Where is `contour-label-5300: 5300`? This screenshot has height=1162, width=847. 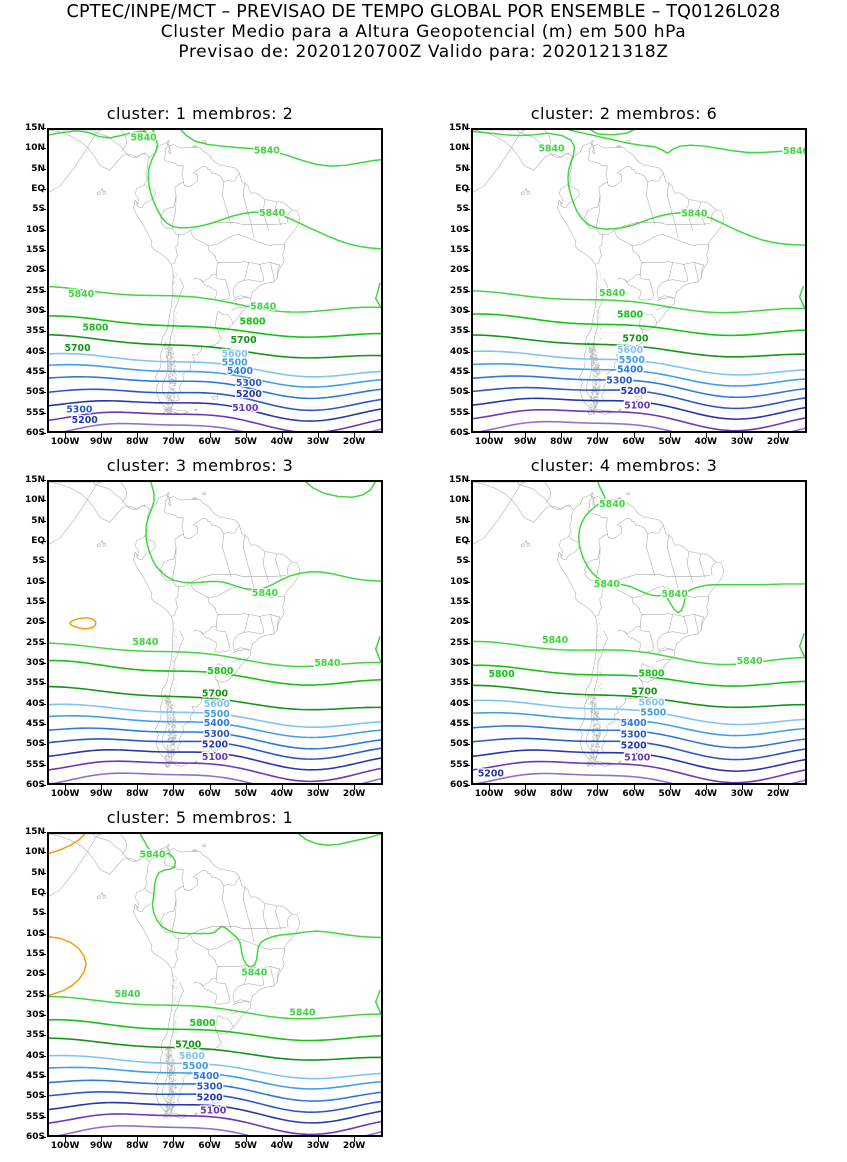 contour-label-5300: 5300 is located at coordinates (217, 734).